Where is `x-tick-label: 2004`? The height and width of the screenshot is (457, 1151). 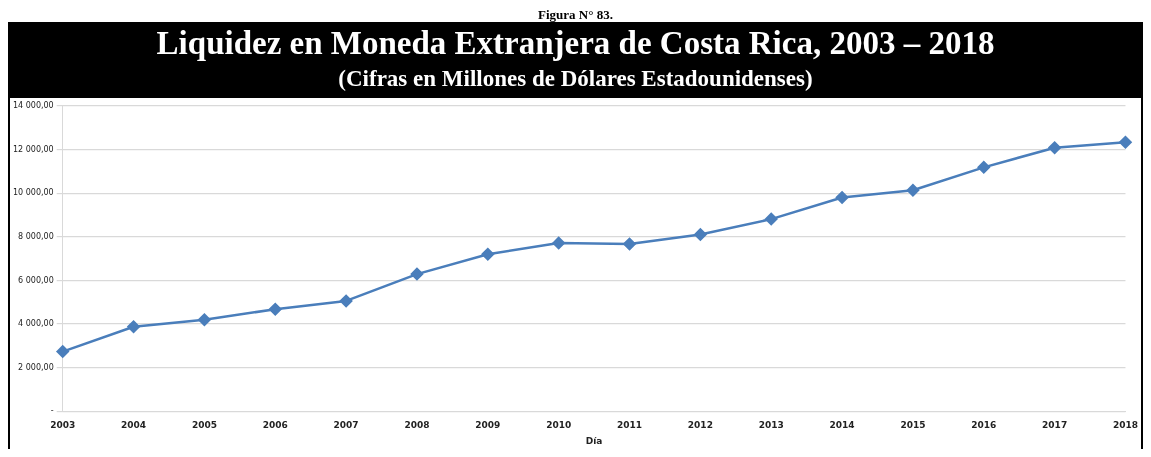 x-tick-label: 2004 is located at coordinates (134, 425).